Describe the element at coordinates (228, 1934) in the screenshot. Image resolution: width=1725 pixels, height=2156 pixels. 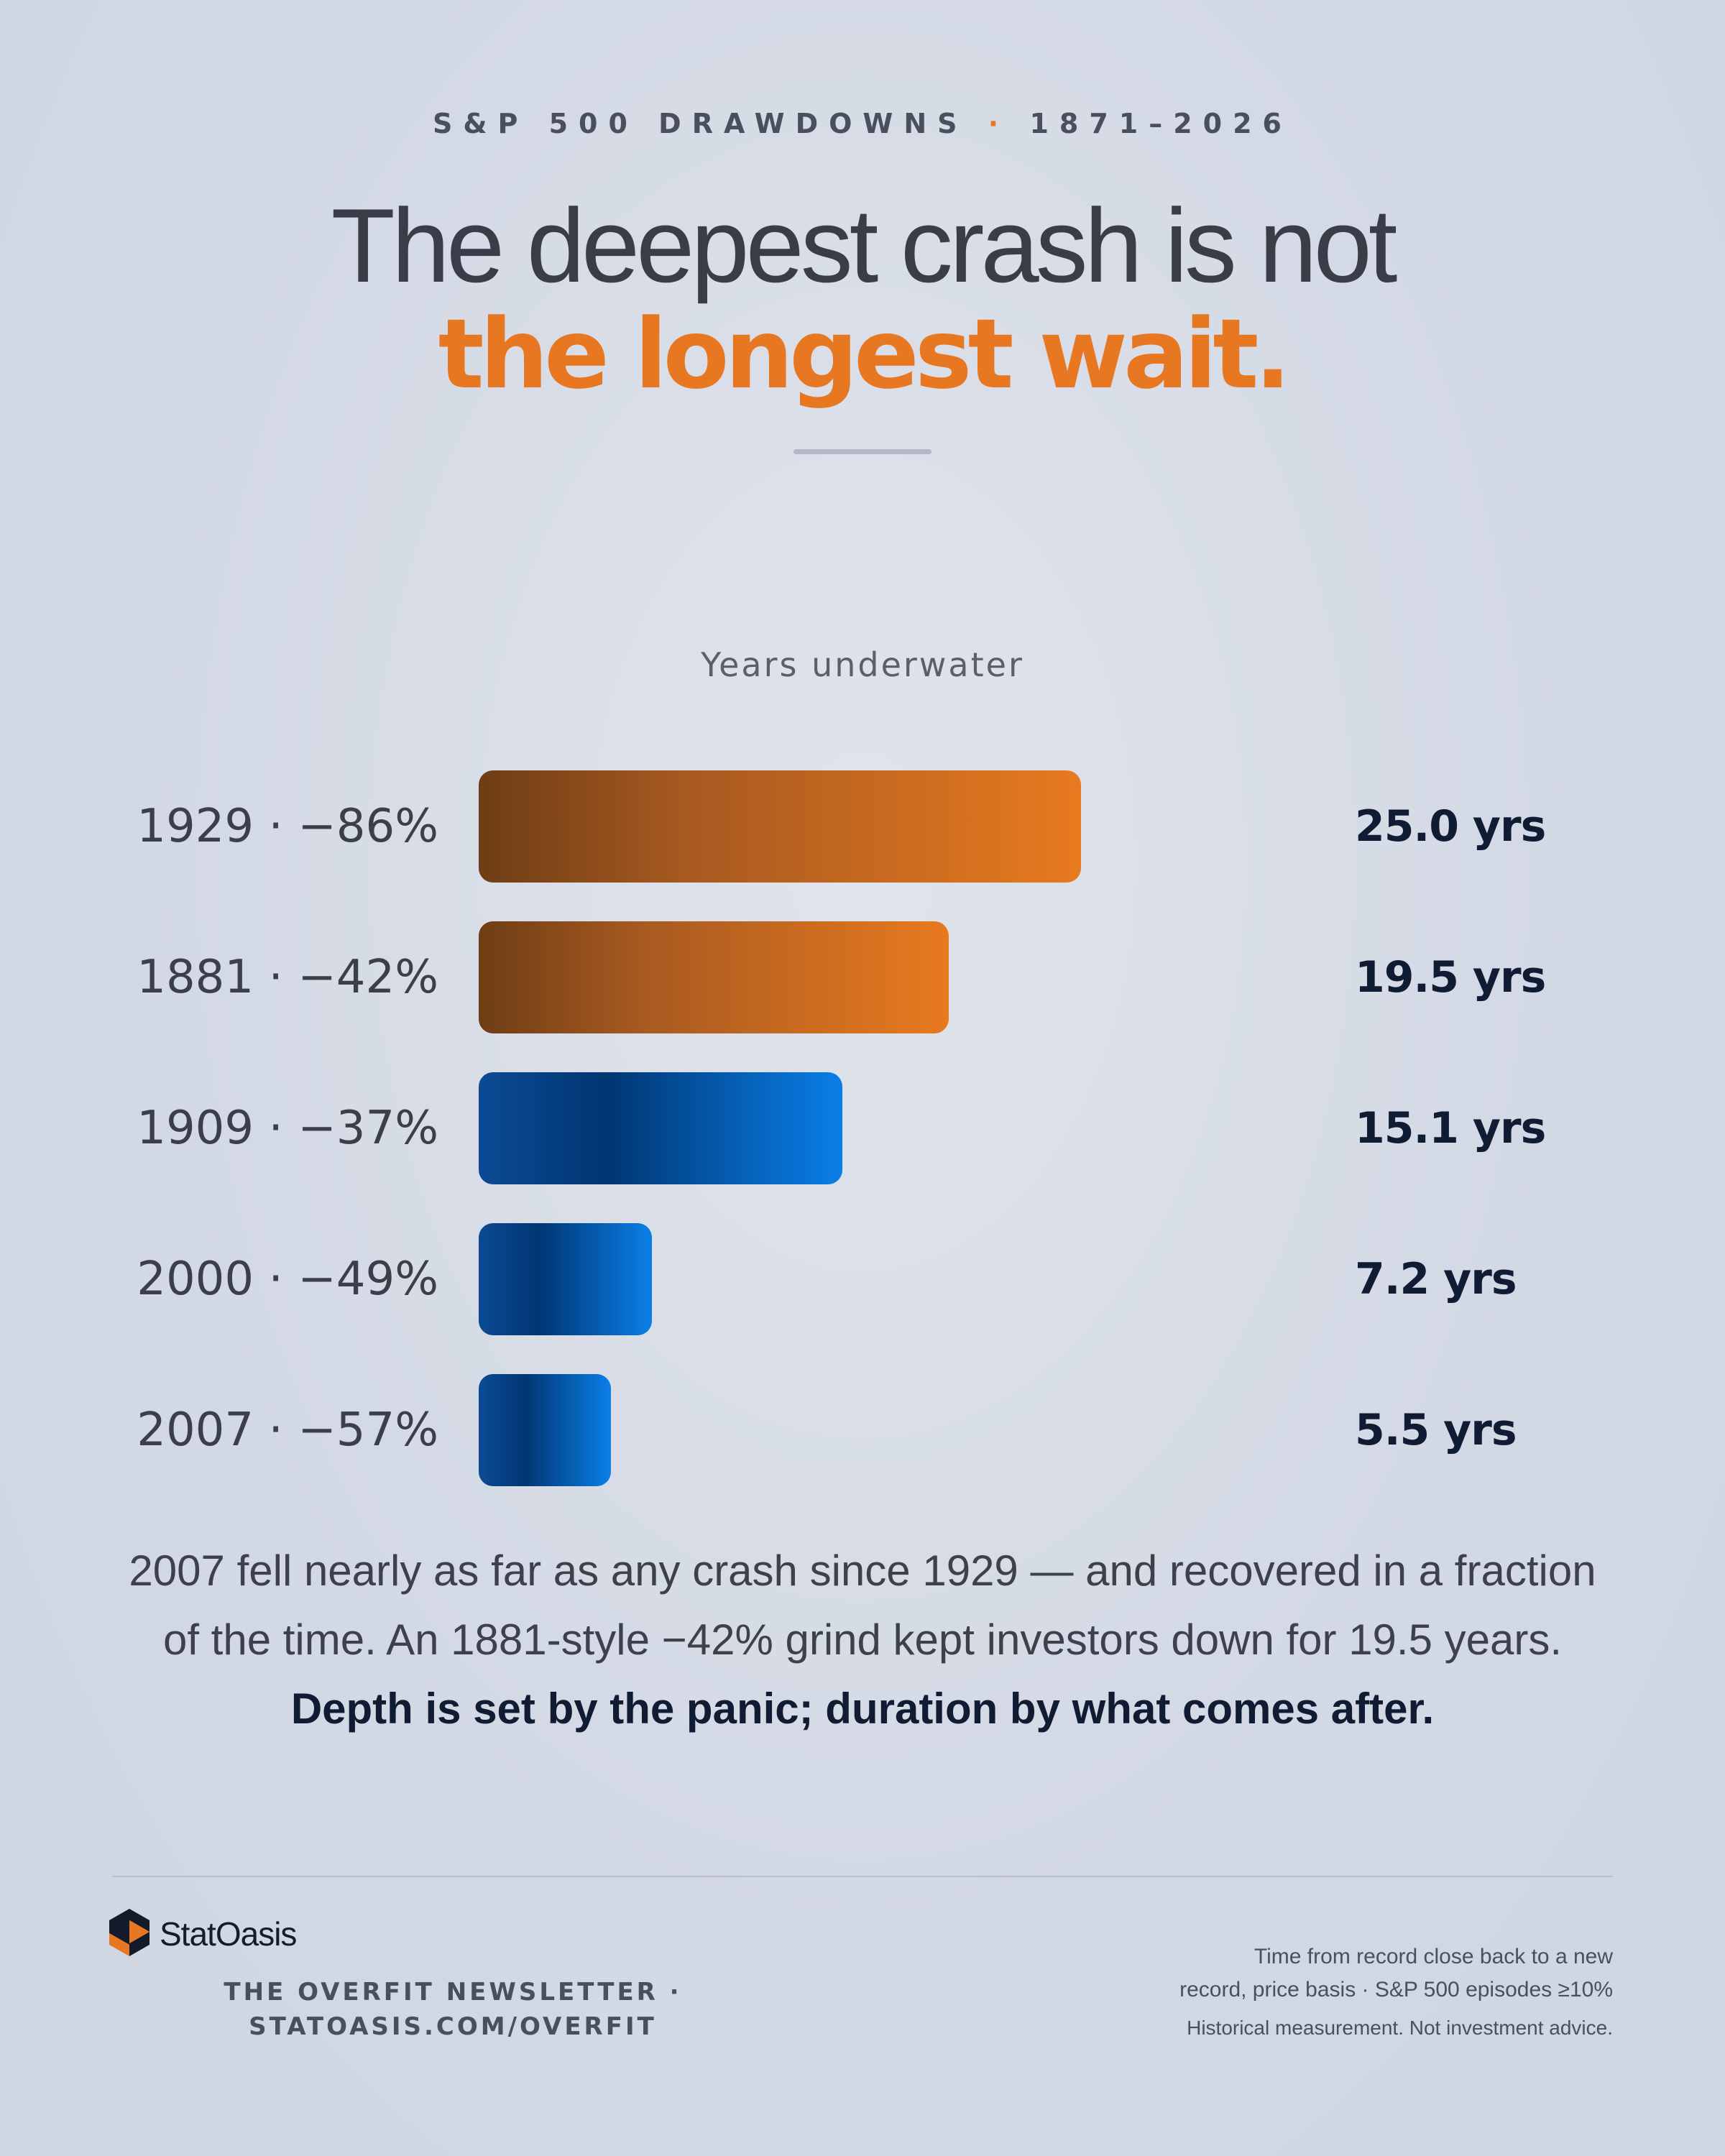
I see `brand-name: StatOasis` at that location.